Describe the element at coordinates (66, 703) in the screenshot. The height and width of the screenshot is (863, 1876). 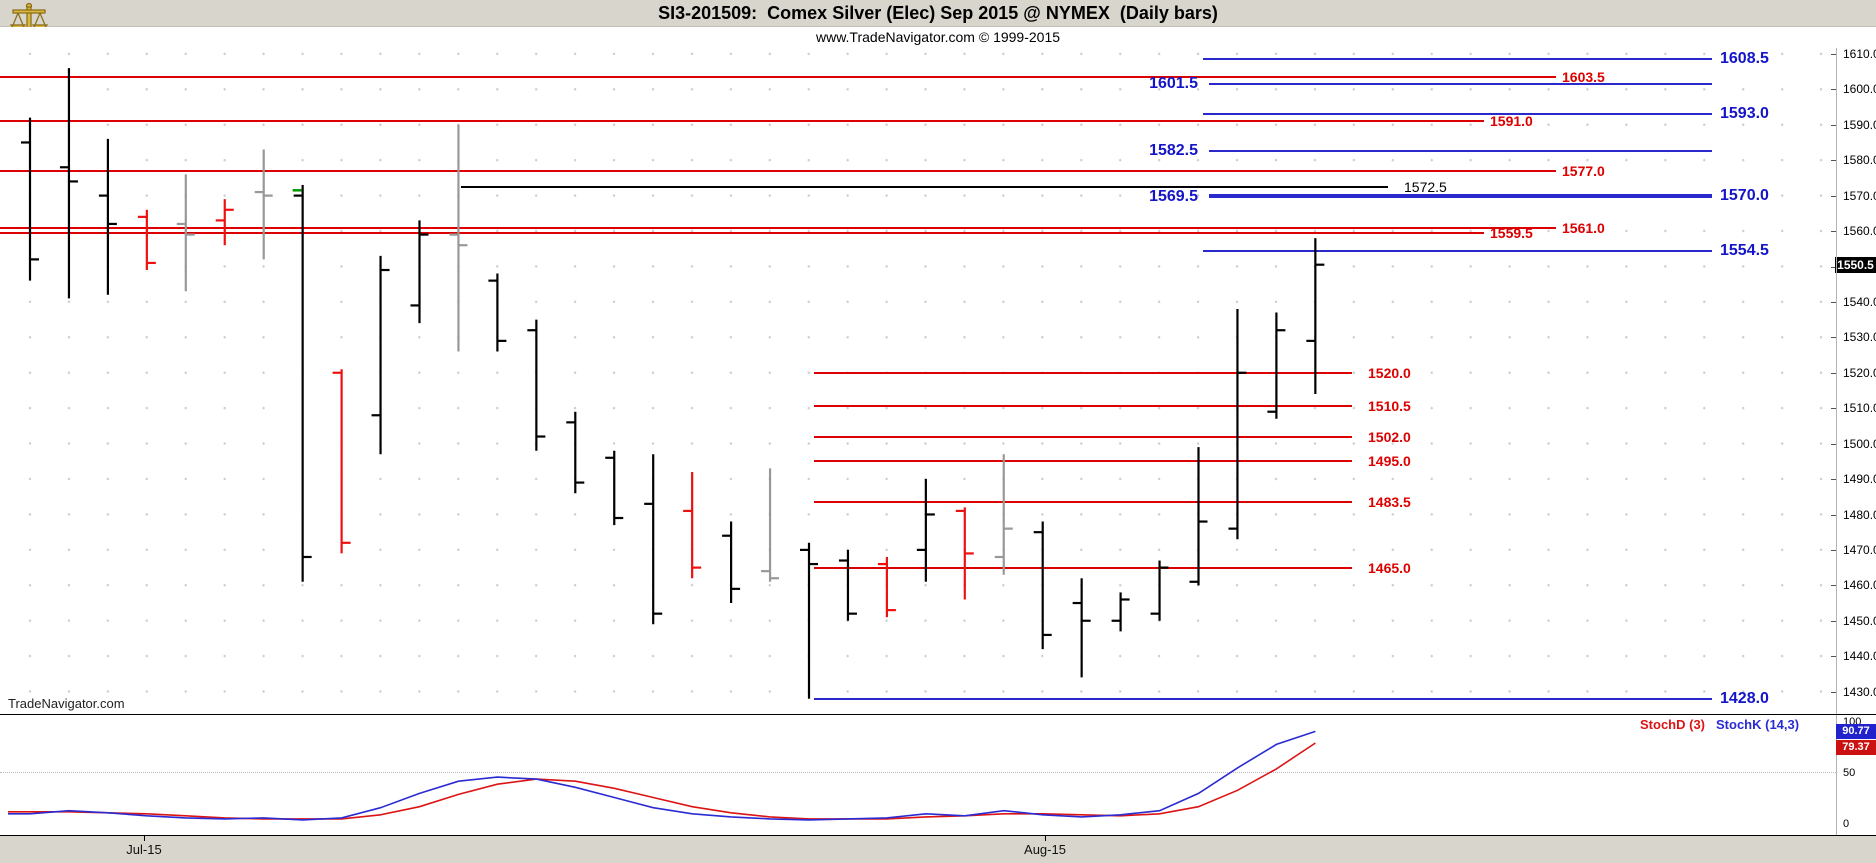
I see `watermark: TradeNavigator.com` at that location.